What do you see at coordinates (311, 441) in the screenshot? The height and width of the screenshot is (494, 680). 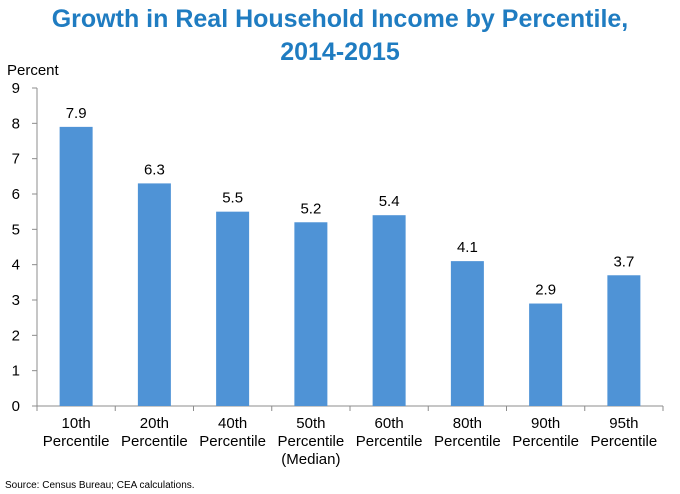 I see `category-label: 50th Percentile (Median)` at bounding box center [311, 441].